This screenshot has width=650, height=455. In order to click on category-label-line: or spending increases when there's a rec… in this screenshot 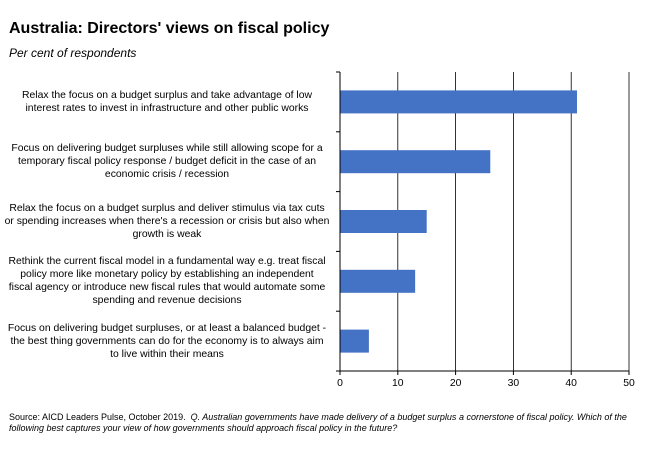, I will do `click(167, 221)`.